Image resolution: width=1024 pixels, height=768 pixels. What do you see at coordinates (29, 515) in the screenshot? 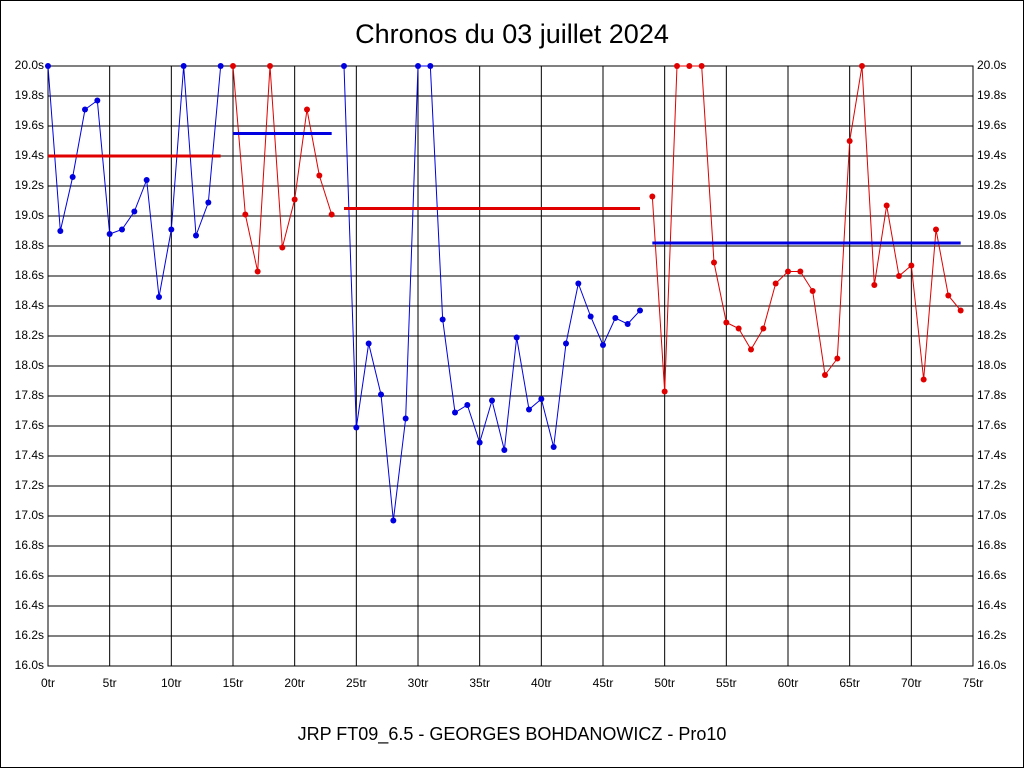
I see `y-tick-label: 17.0s` at bounding box center [29, 515].